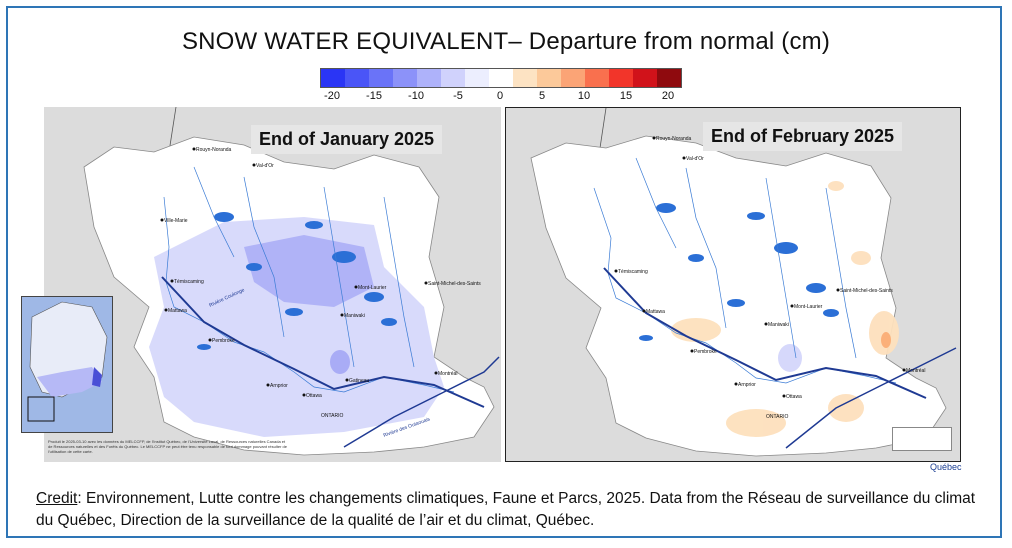 The image size is (1012, 548). What do you see at coordinates (189, 282) in the screenshot?
I see `place-temiscaming: Témiscaming` at bounding box center [189, 282].